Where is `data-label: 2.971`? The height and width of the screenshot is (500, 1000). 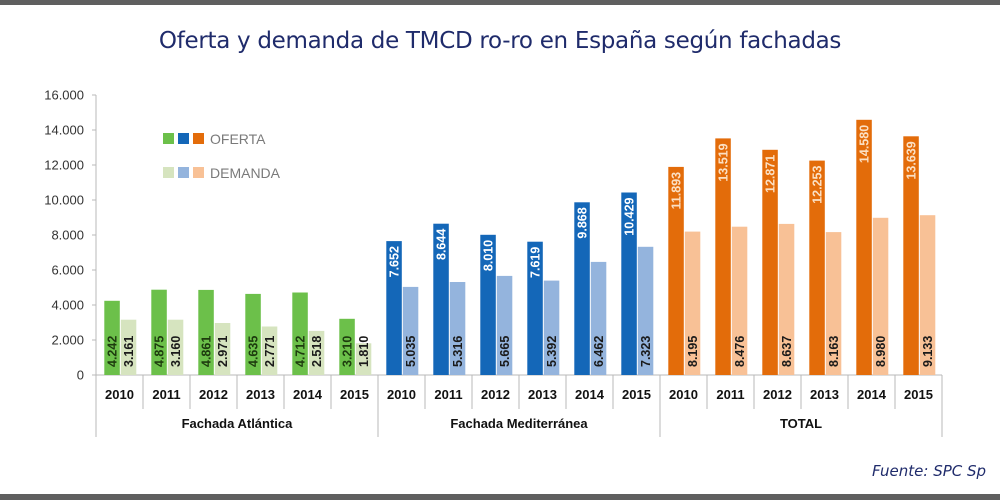
data-label: 2.971 is located at coordinates (223, 351).